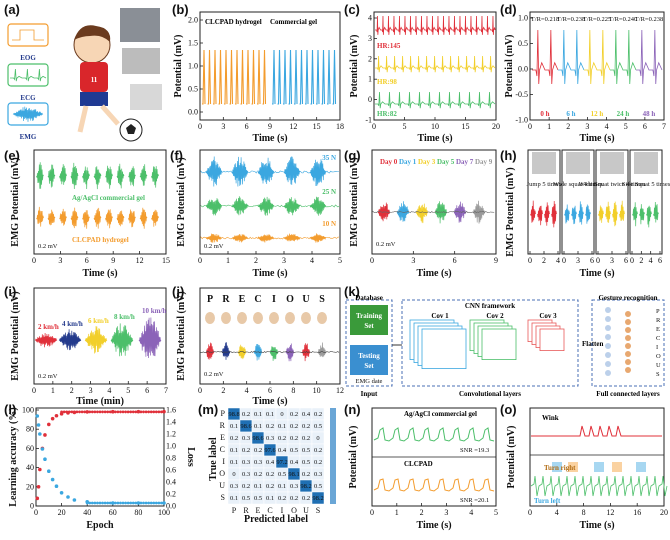 This screenshot has height=540, width=670. What do you see at coordinates (180, 9) in the screenshot?
I see `panel-letter-b: (b)` at bounding box center [180, 9].